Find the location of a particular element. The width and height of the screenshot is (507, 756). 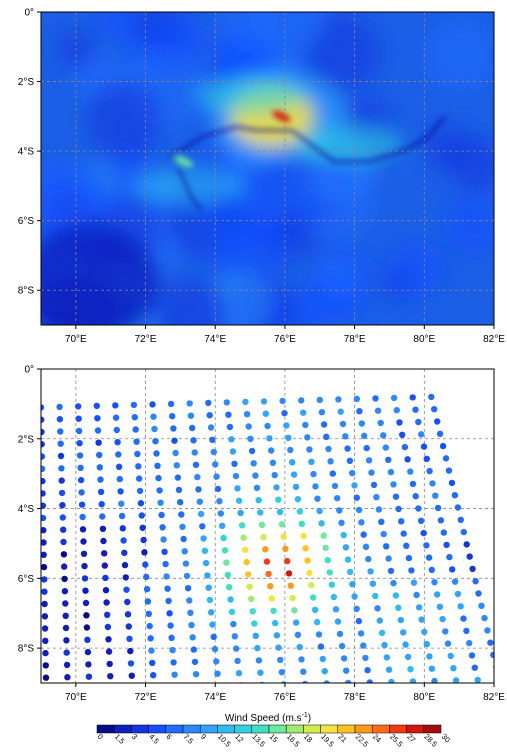

colorbar-tick-label: 6 is located at coordinates (168, 736).